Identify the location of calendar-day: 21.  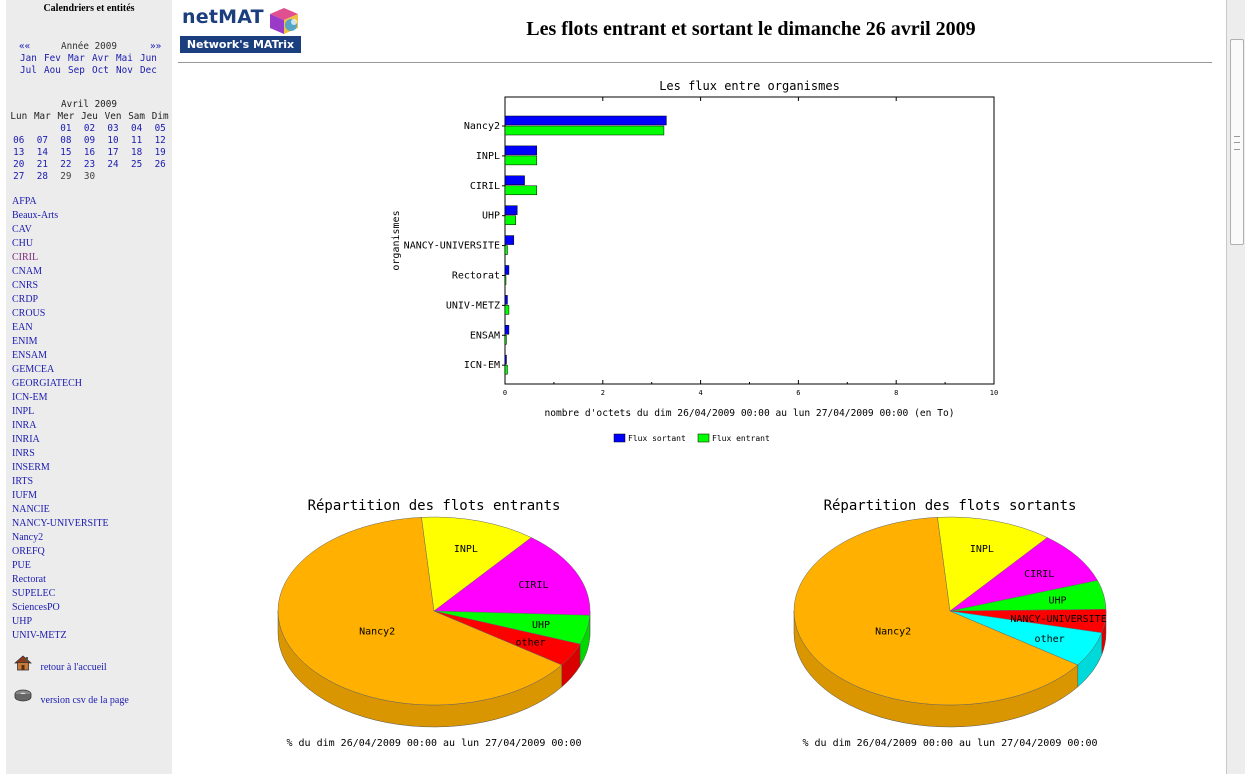
(42, 164).